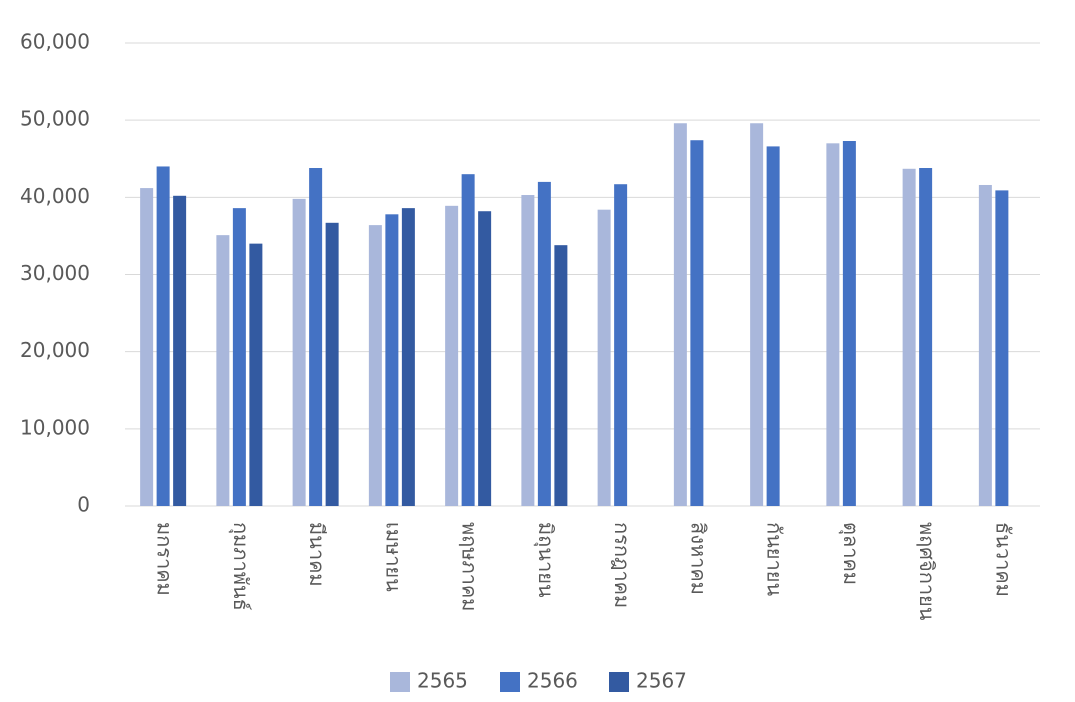 This screenshot has height=702, width=1075. I want to click on x-tick-label: พฤษภาคม, so click(470, 566).